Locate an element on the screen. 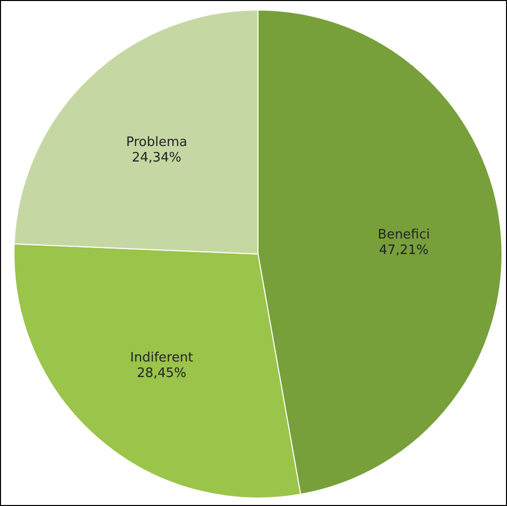 Image resolution: width=507 pixels, height=506 pixels. data-label: 28,45% is located at coordinates (161, 374).